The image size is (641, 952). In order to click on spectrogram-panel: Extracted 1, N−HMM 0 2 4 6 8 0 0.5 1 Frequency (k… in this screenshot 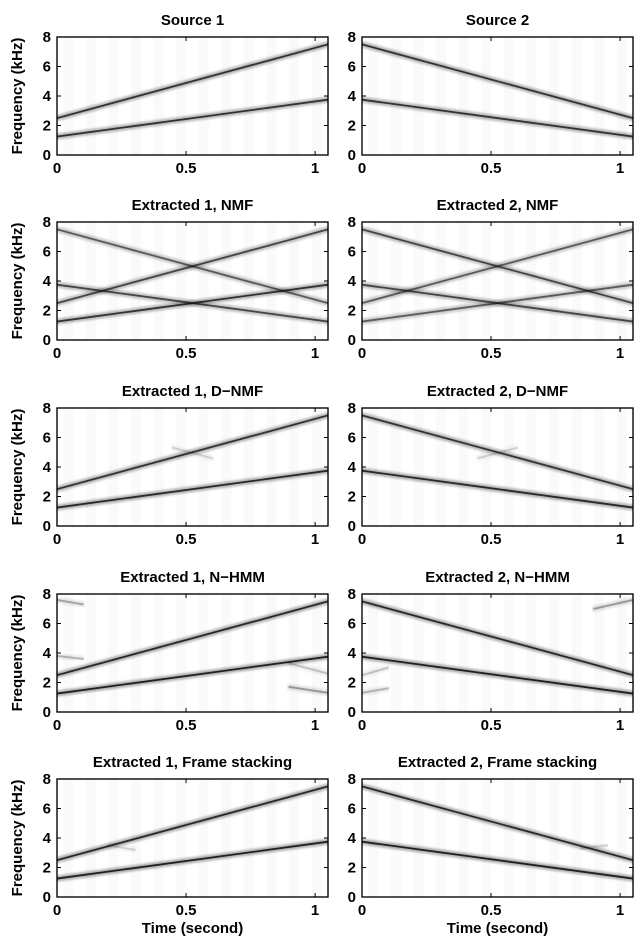, I will do `click(169, 651)`.